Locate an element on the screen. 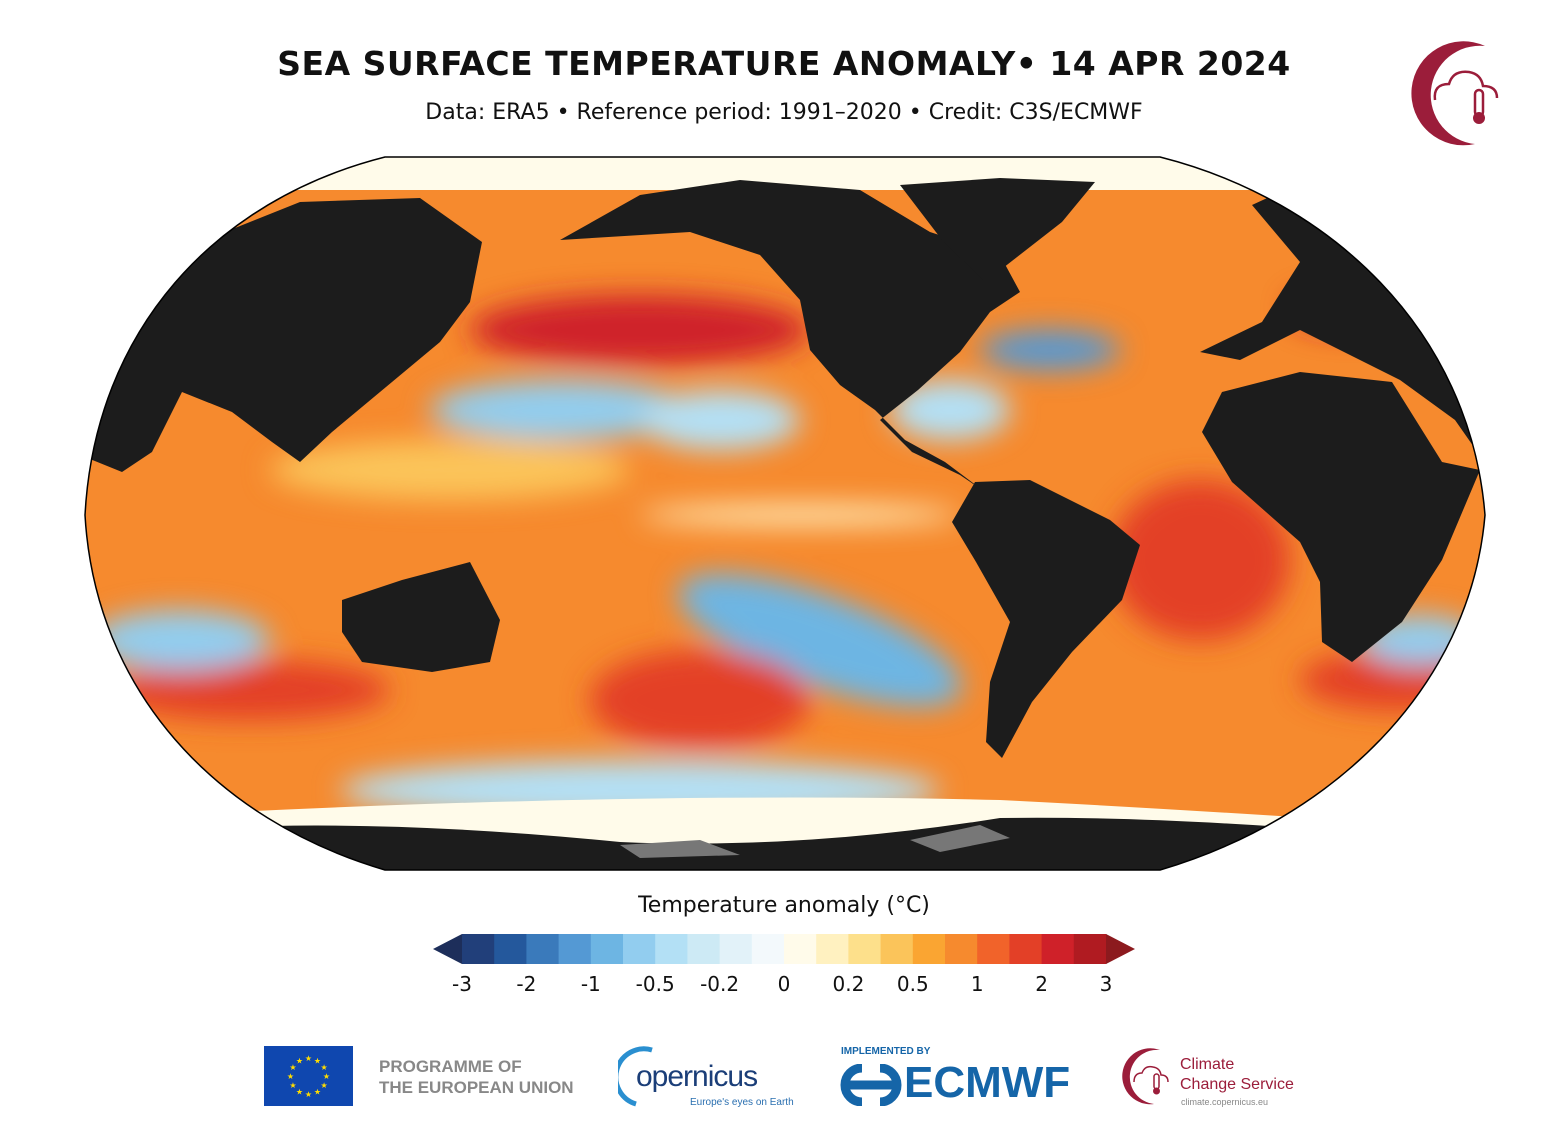  eu-flag-logo: ★★★★★★★★★ ★ ★★ is located at coordinates (308, 1076).